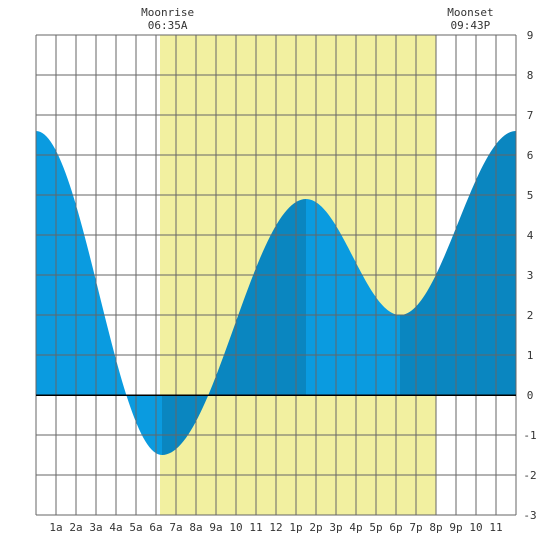 Image resolution: width=550 pixels, height=550 pixels. I want to click on x-tick-label: 5a, so click(135, 527).